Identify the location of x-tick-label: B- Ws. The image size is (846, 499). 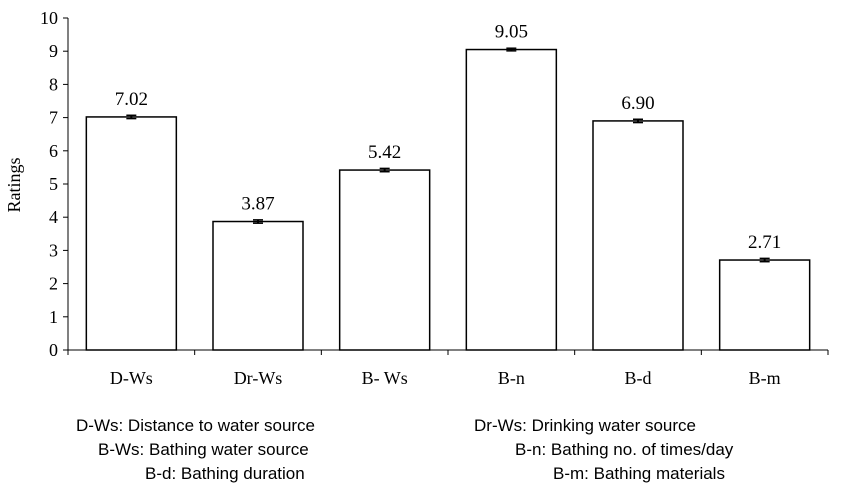
(385, 378).